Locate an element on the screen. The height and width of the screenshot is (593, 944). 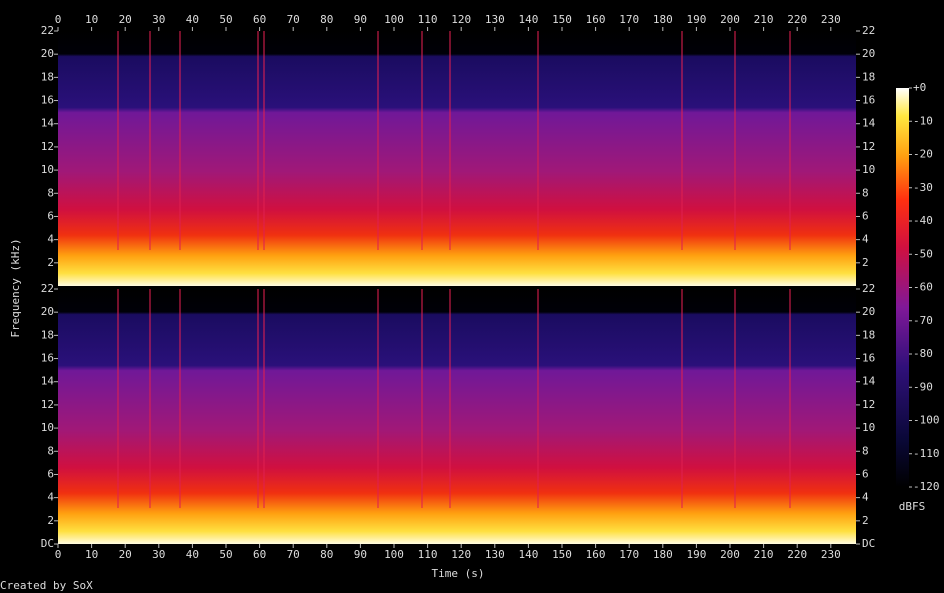
x-axis-label: Time (s) is located at coordinates (458, 573).